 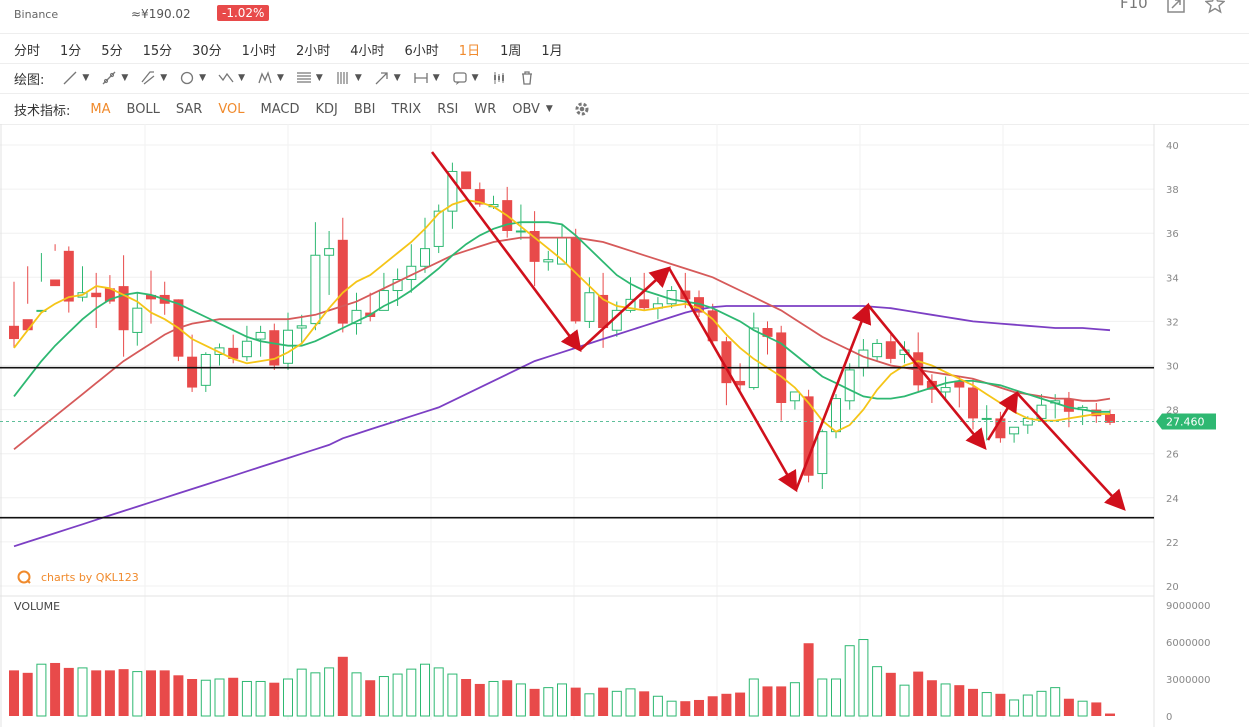 What do you see at coordinates (326, 109) in the screenshot?
I see `indicator-kdj: KDJ` at bounding box center [326, 109].